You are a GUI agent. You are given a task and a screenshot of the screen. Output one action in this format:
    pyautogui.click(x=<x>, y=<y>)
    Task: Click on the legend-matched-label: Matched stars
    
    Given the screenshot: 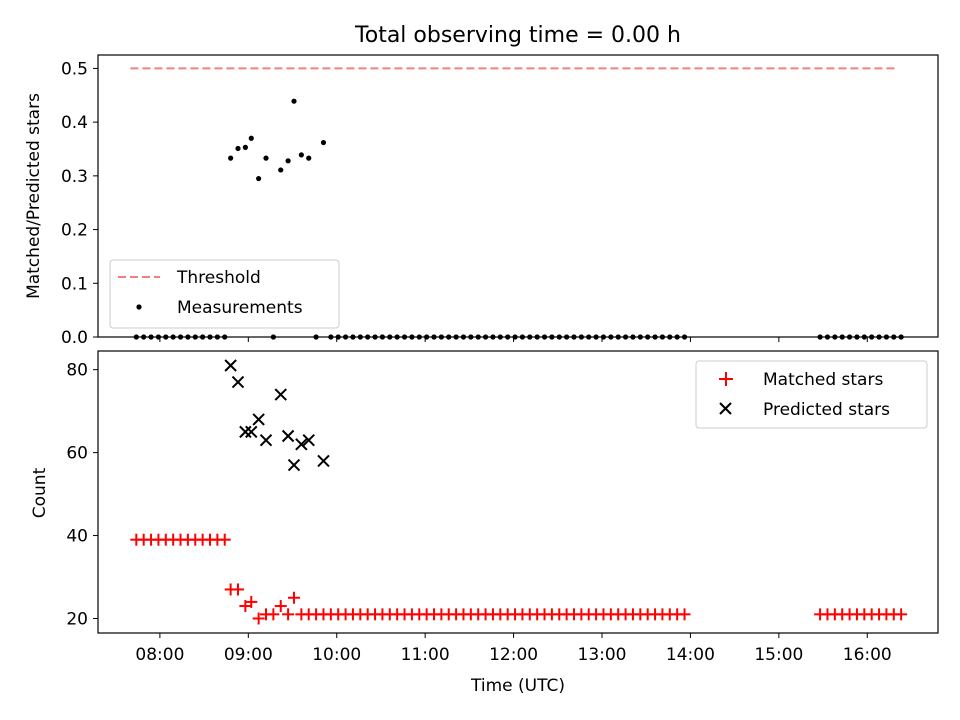 What is the action you would take?
    pyautogui.click(x=823, y=380)
    